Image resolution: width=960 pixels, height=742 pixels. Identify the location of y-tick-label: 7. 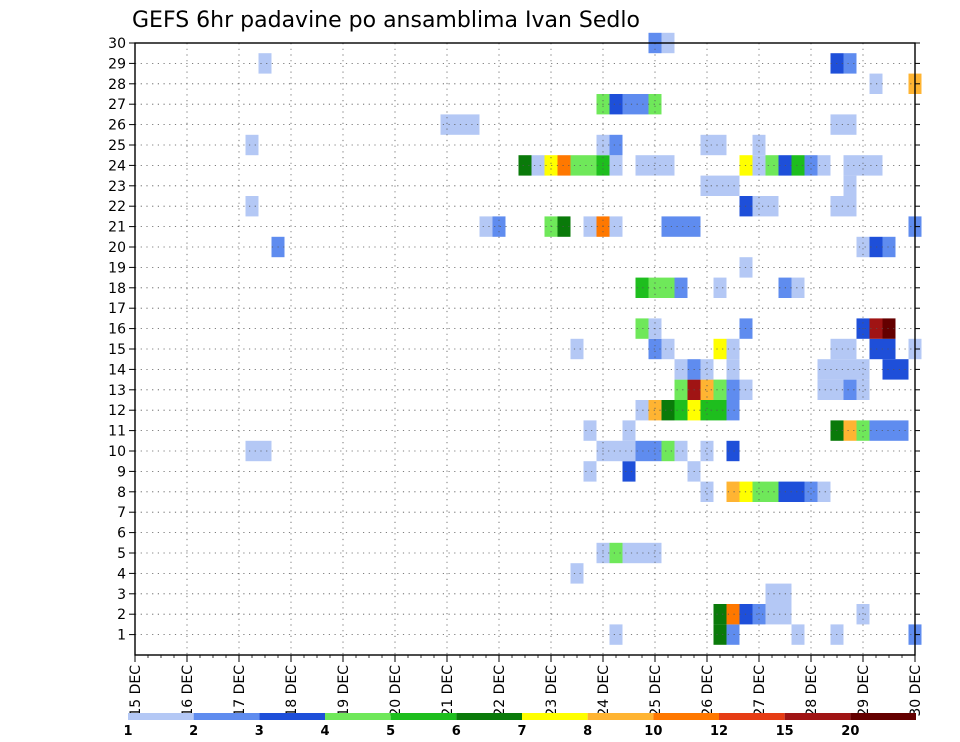
(121, 513).